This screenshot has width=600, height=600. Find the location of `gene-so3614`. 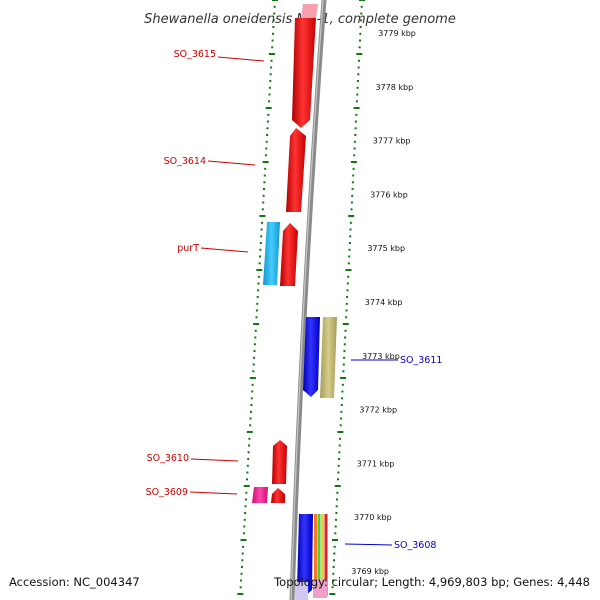

gene-so3614 is located at coordinates (296, 170).